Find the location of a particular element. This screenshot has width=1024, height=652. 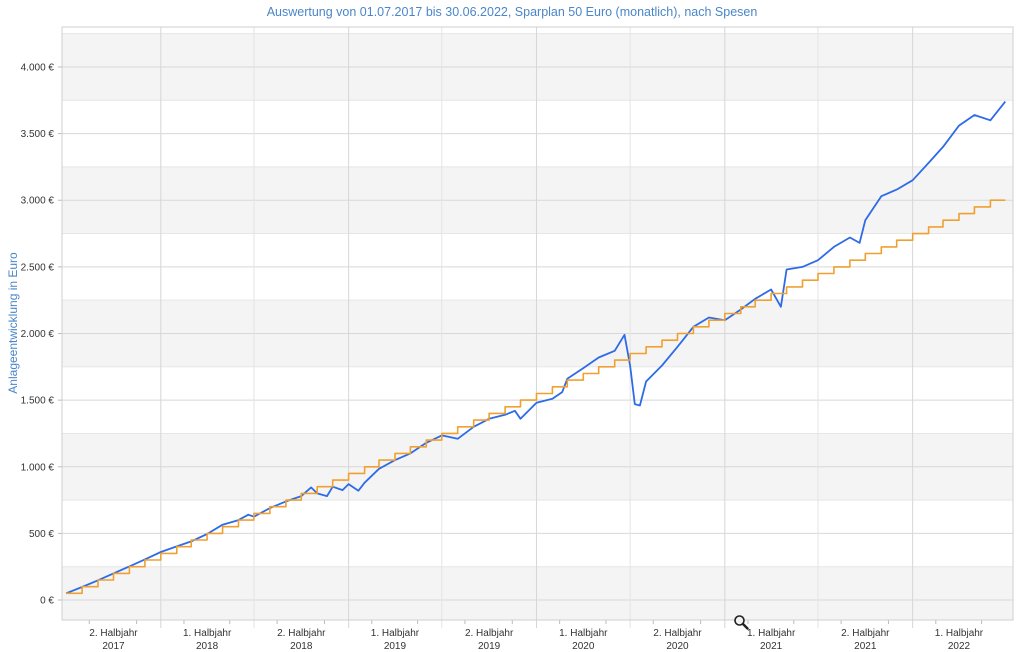

magnifier-icon is located at coordinates (741, 622).